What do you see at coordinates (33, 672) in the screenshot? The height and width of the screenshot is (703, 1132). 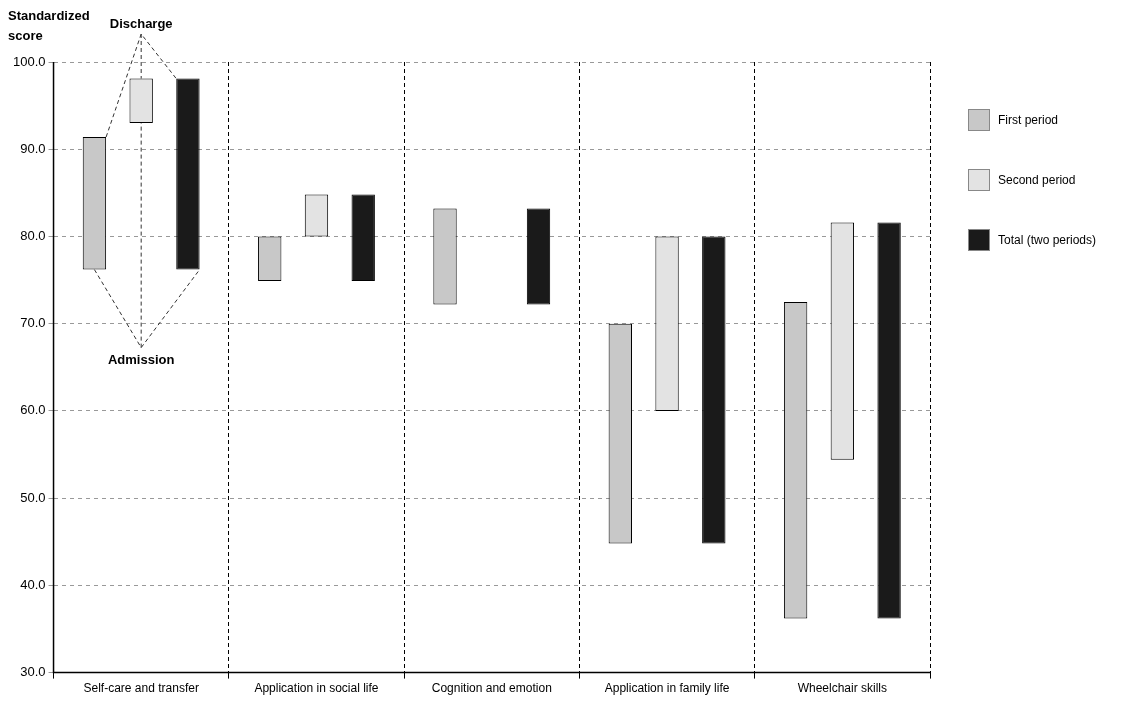 I see `y-tick-label: 30.0` at bounding box center [33, 672].